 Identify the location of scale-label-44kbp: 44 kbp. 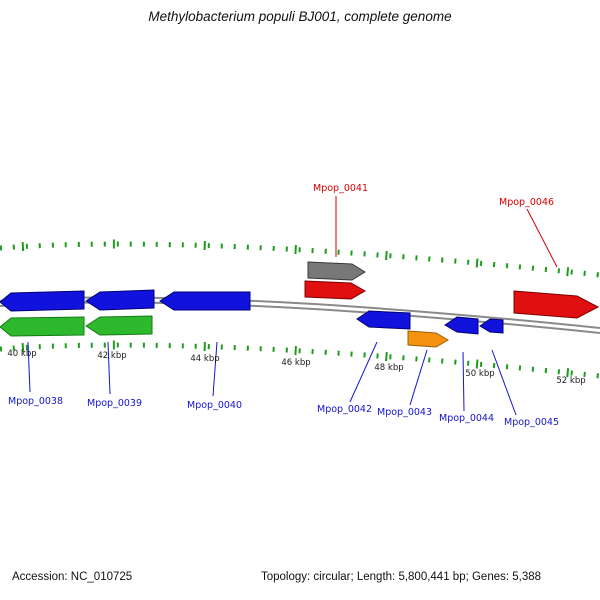
(204, 359).